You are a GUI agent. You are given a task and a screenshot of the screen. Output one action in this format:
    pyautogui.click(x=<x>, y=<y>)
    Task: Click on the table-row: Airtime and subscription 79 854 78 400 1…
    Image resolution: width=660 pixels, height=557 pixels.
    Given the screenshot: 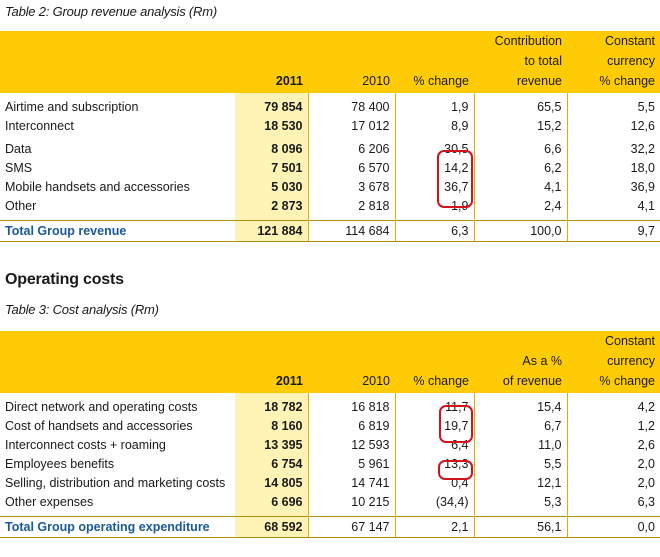 What is the action you would take?
    pyautogui.click(x=330, y=107)
    